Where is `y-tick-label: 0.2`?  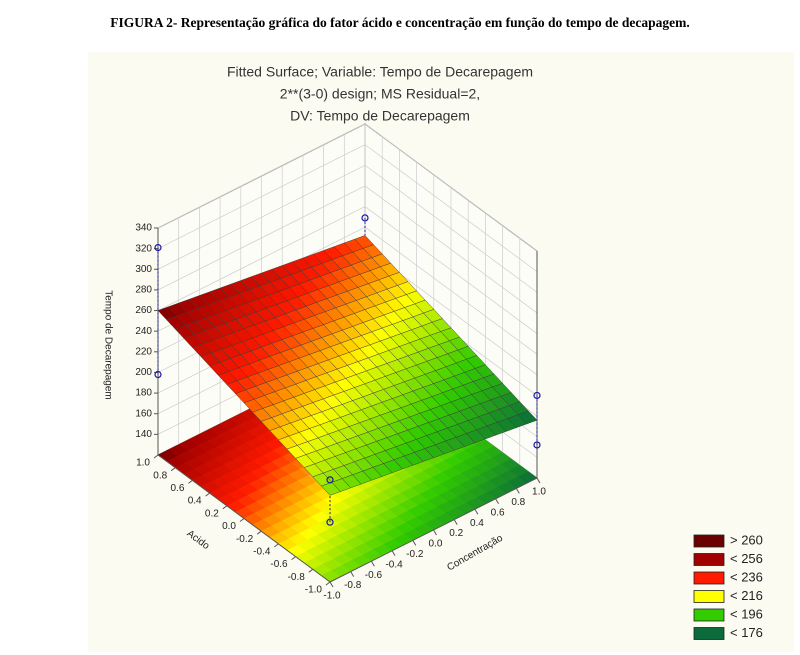
y-tick-label: 0.2 is located at coordinates (456, 533).